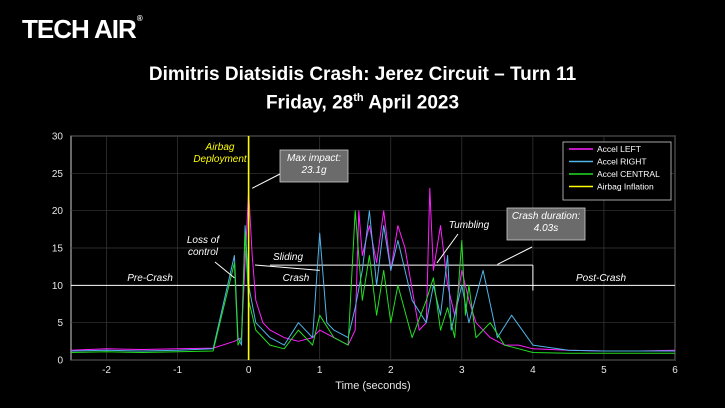 This screenshot has width=725, height=408. What do you see at coordinates (533, 370) in the screenshot?
I see `x-tick-label: 4` at bounding box center [533, 370].